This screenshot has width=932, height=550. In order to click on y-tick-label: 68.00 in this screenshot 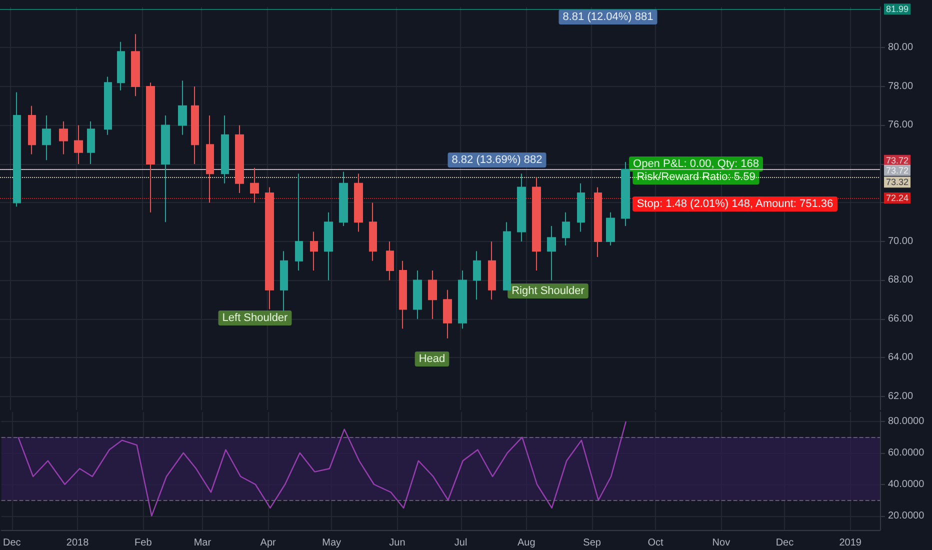, I will do `click(901, 280)`.